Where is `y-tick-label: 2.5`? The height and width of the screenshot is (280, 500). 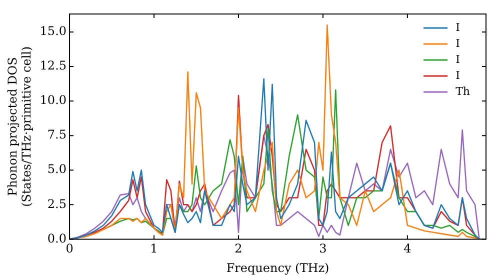 y-tick-label: 2.5 is located at coordinates (57, 203).